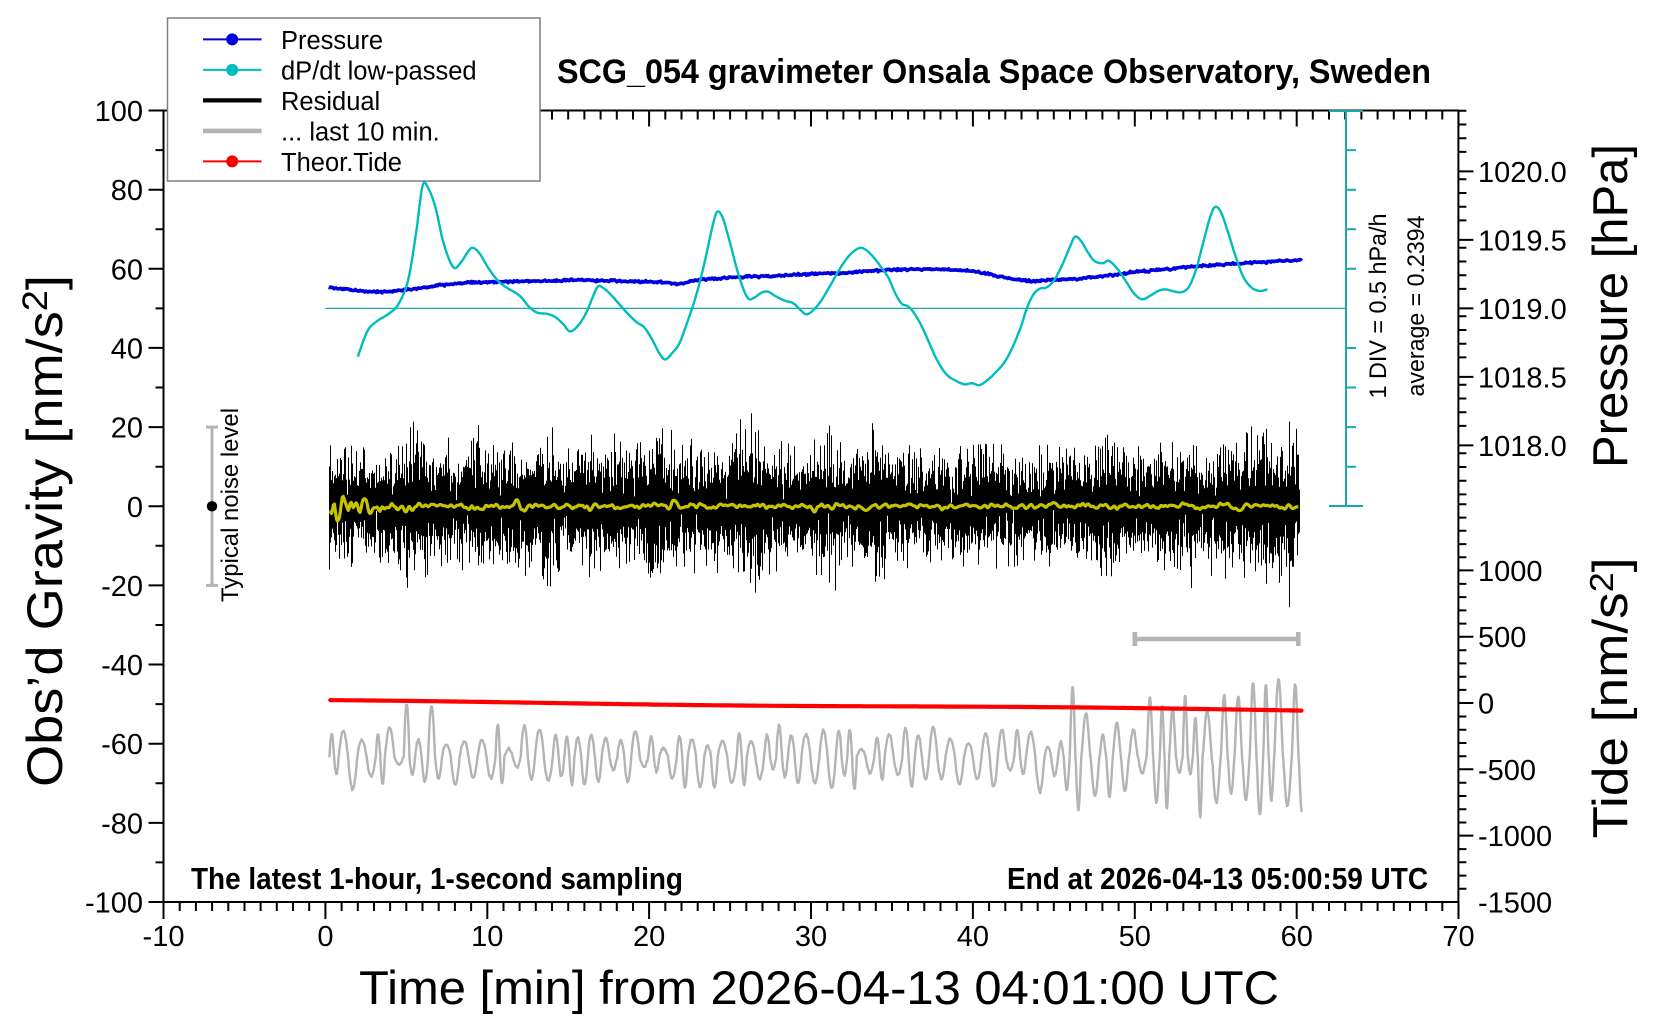  Describe the element at coordinates (437, 878) in the screenshot. I see `svg-text:The latest 1-hour, 1-second sa: The latest 1-hour, 1-second sampling` at that location.